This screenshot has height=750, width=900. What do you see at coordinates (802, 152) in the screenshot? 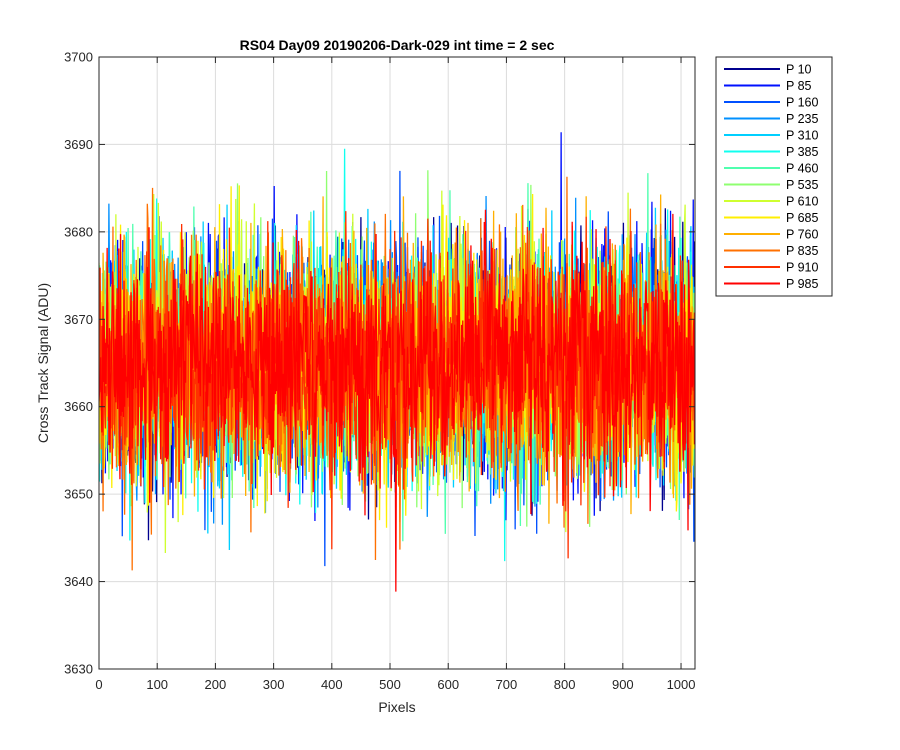
I see `legend-label: P 385` at bounding box center [802, 152].